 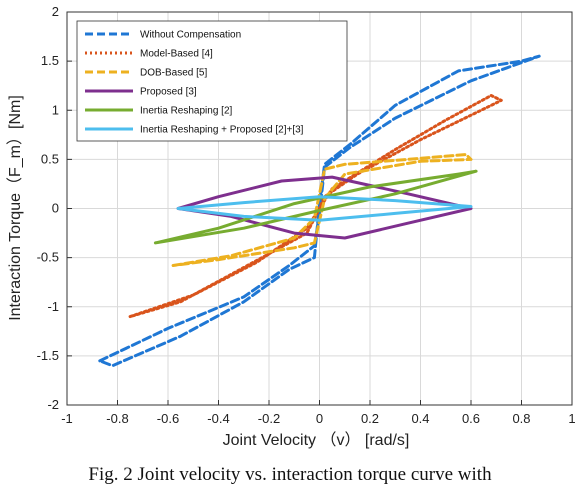 What do you see at coordinates (117, 418) in the screenshot?
I see `x-tick-label: -0.8` at bounding box center [117, 418].